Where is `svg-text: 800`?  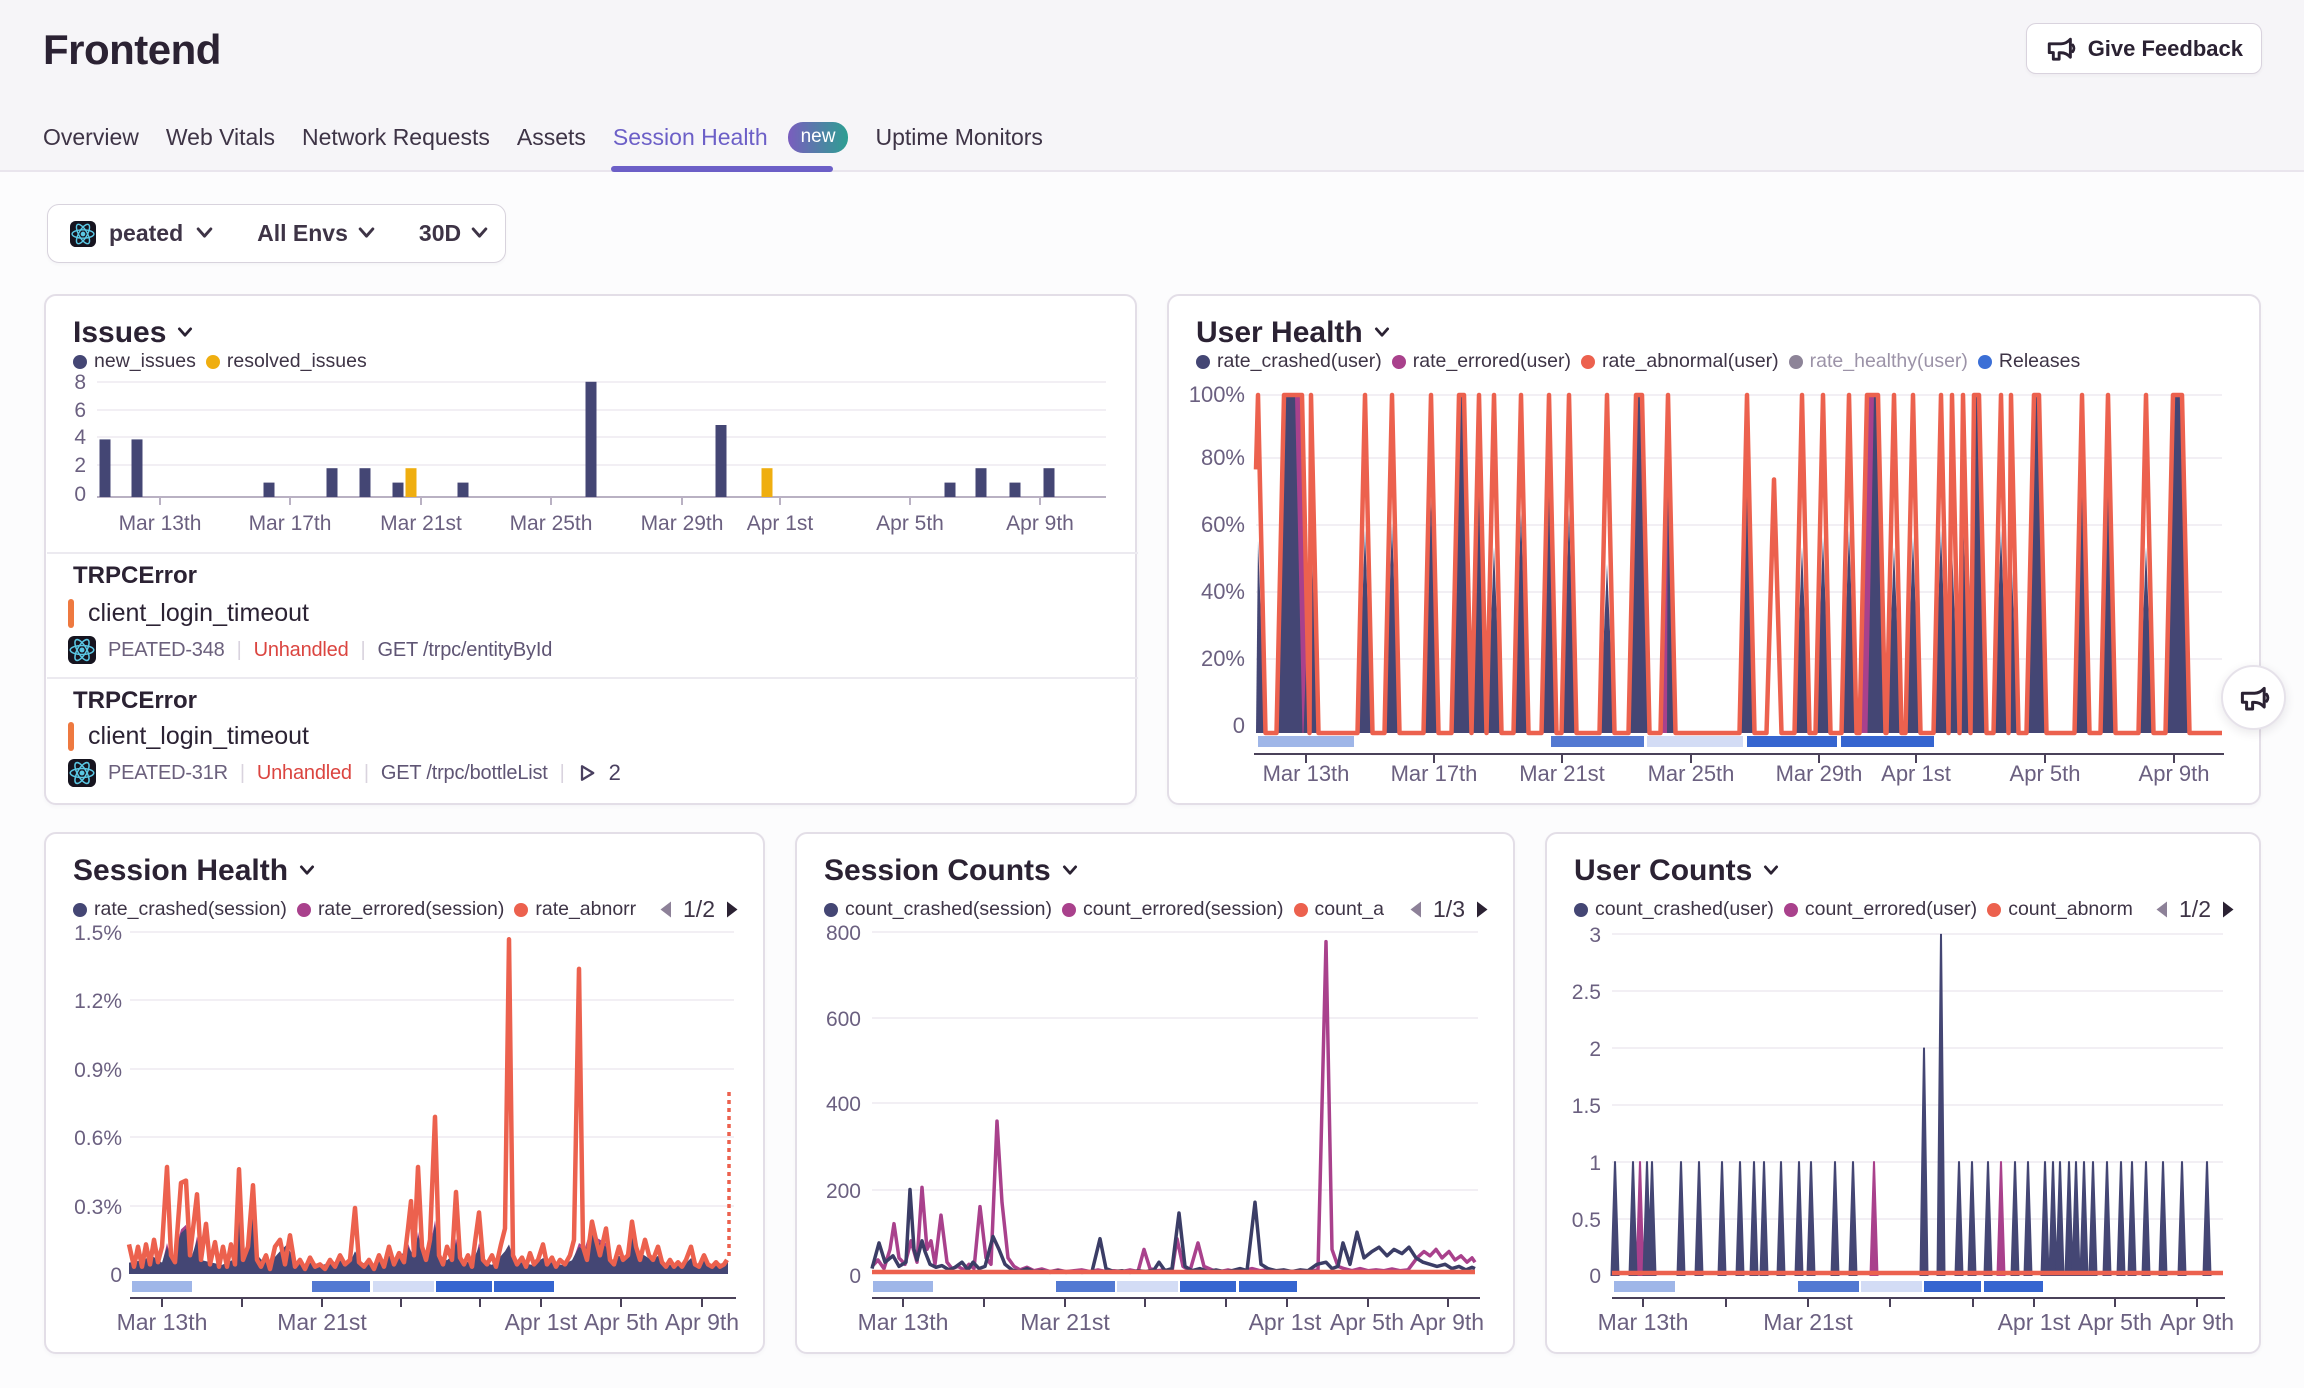
svg-text: 800 is located at coordinates (843, 933).